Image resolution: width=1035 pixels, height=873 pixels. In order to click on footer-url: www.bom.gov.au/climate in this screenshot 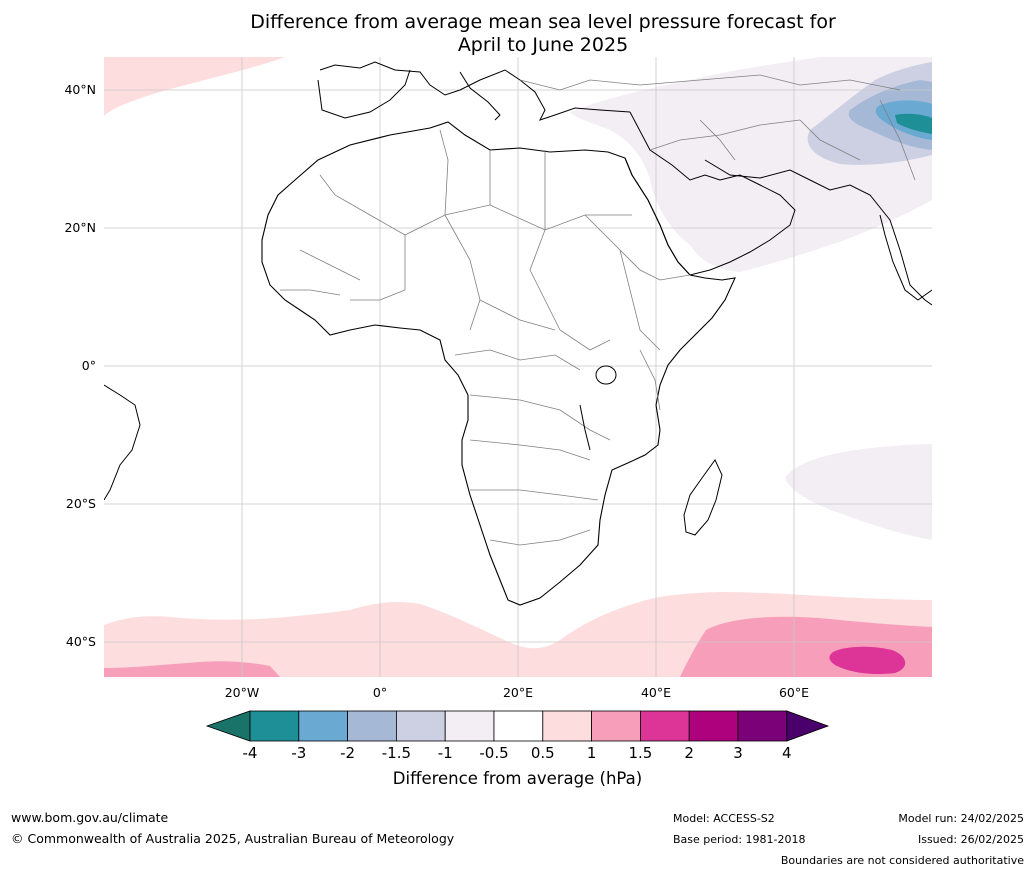, I will do `click(90, 817)`.